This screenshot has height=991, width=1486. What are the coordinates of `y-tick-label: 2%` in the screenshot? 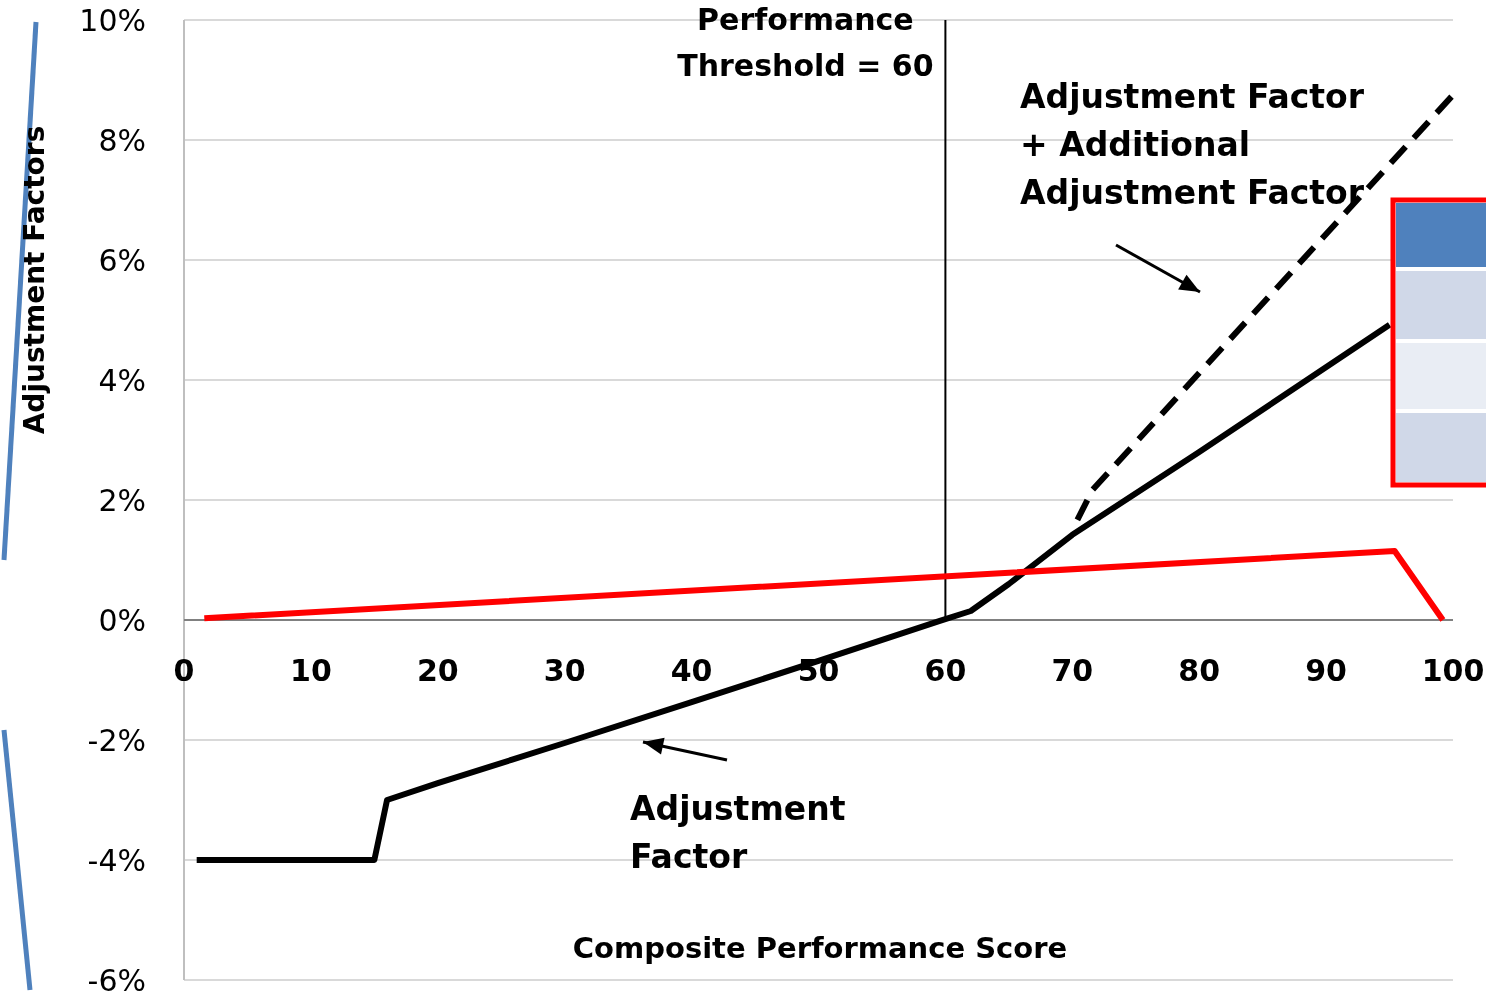 It's located at (122, 500).